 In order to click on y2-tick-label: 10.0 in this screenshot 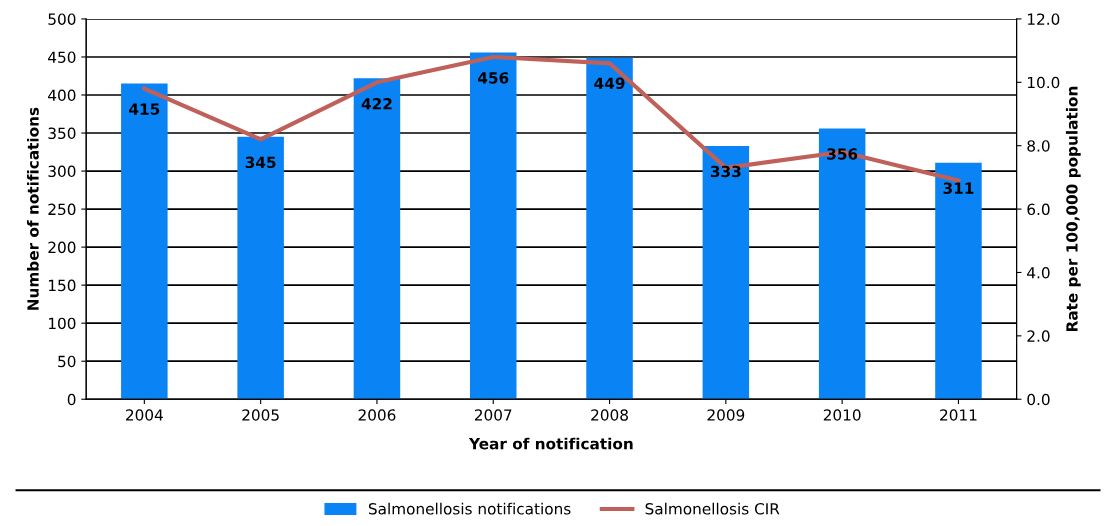, I will do `click(1044, 82)`.